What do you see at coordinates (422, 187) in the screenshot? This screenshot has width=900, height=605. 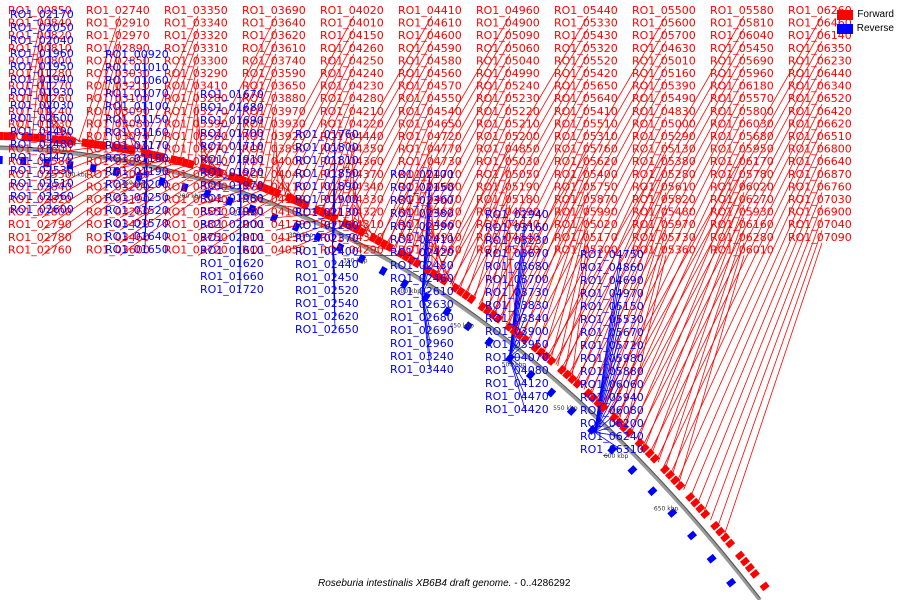 I see `reverse-gene-label: RO1_02150` at bounding box center [422, 187].